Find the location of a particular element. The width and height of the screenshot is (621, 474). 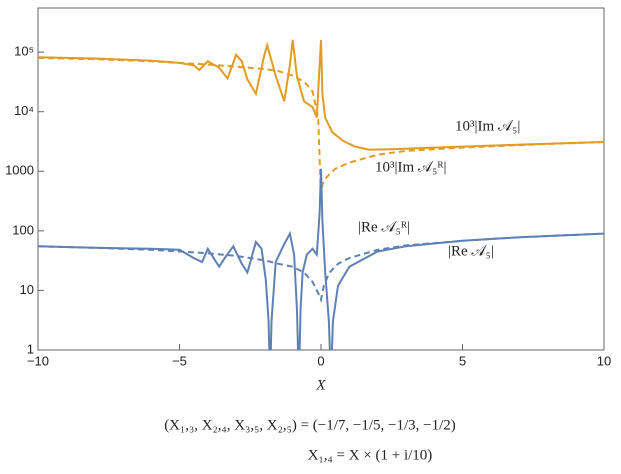

y-tick-label: 1000 is located at coordinates (19, 170).